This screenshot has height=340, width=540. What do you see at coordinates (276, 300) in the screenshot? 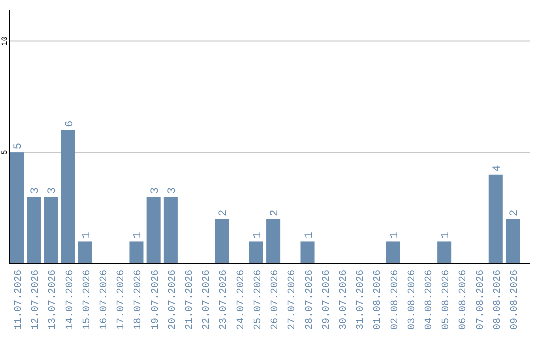
I see `x-tick-label: 26.07.2026` at bounding box center [276, 300].